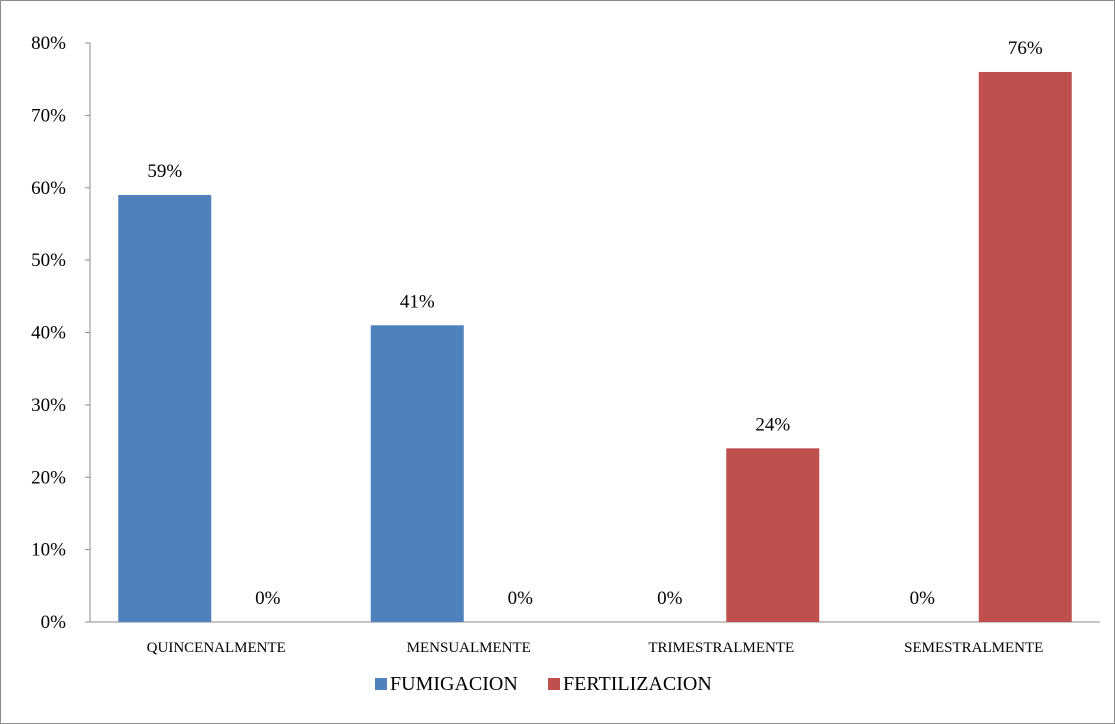 The image size is (1115, 724). I want to click on y-tick-label: 30%, so click(48, 405).